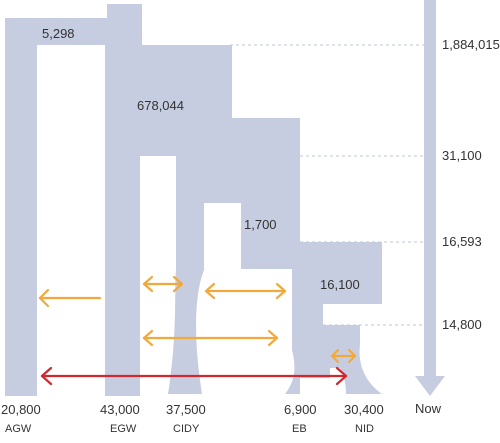  I want to click on nid-ne-label: 16,100, so click(340, 284).